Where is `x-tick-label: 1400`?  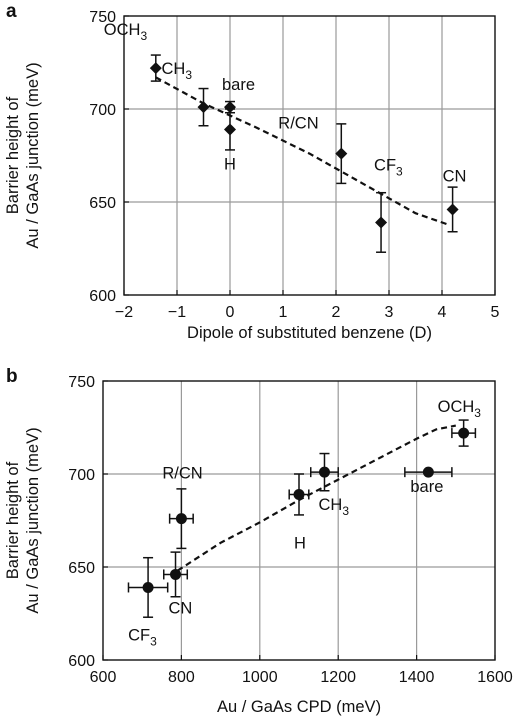 x-tick-label: 1400 is located at coordinates (417, 677).